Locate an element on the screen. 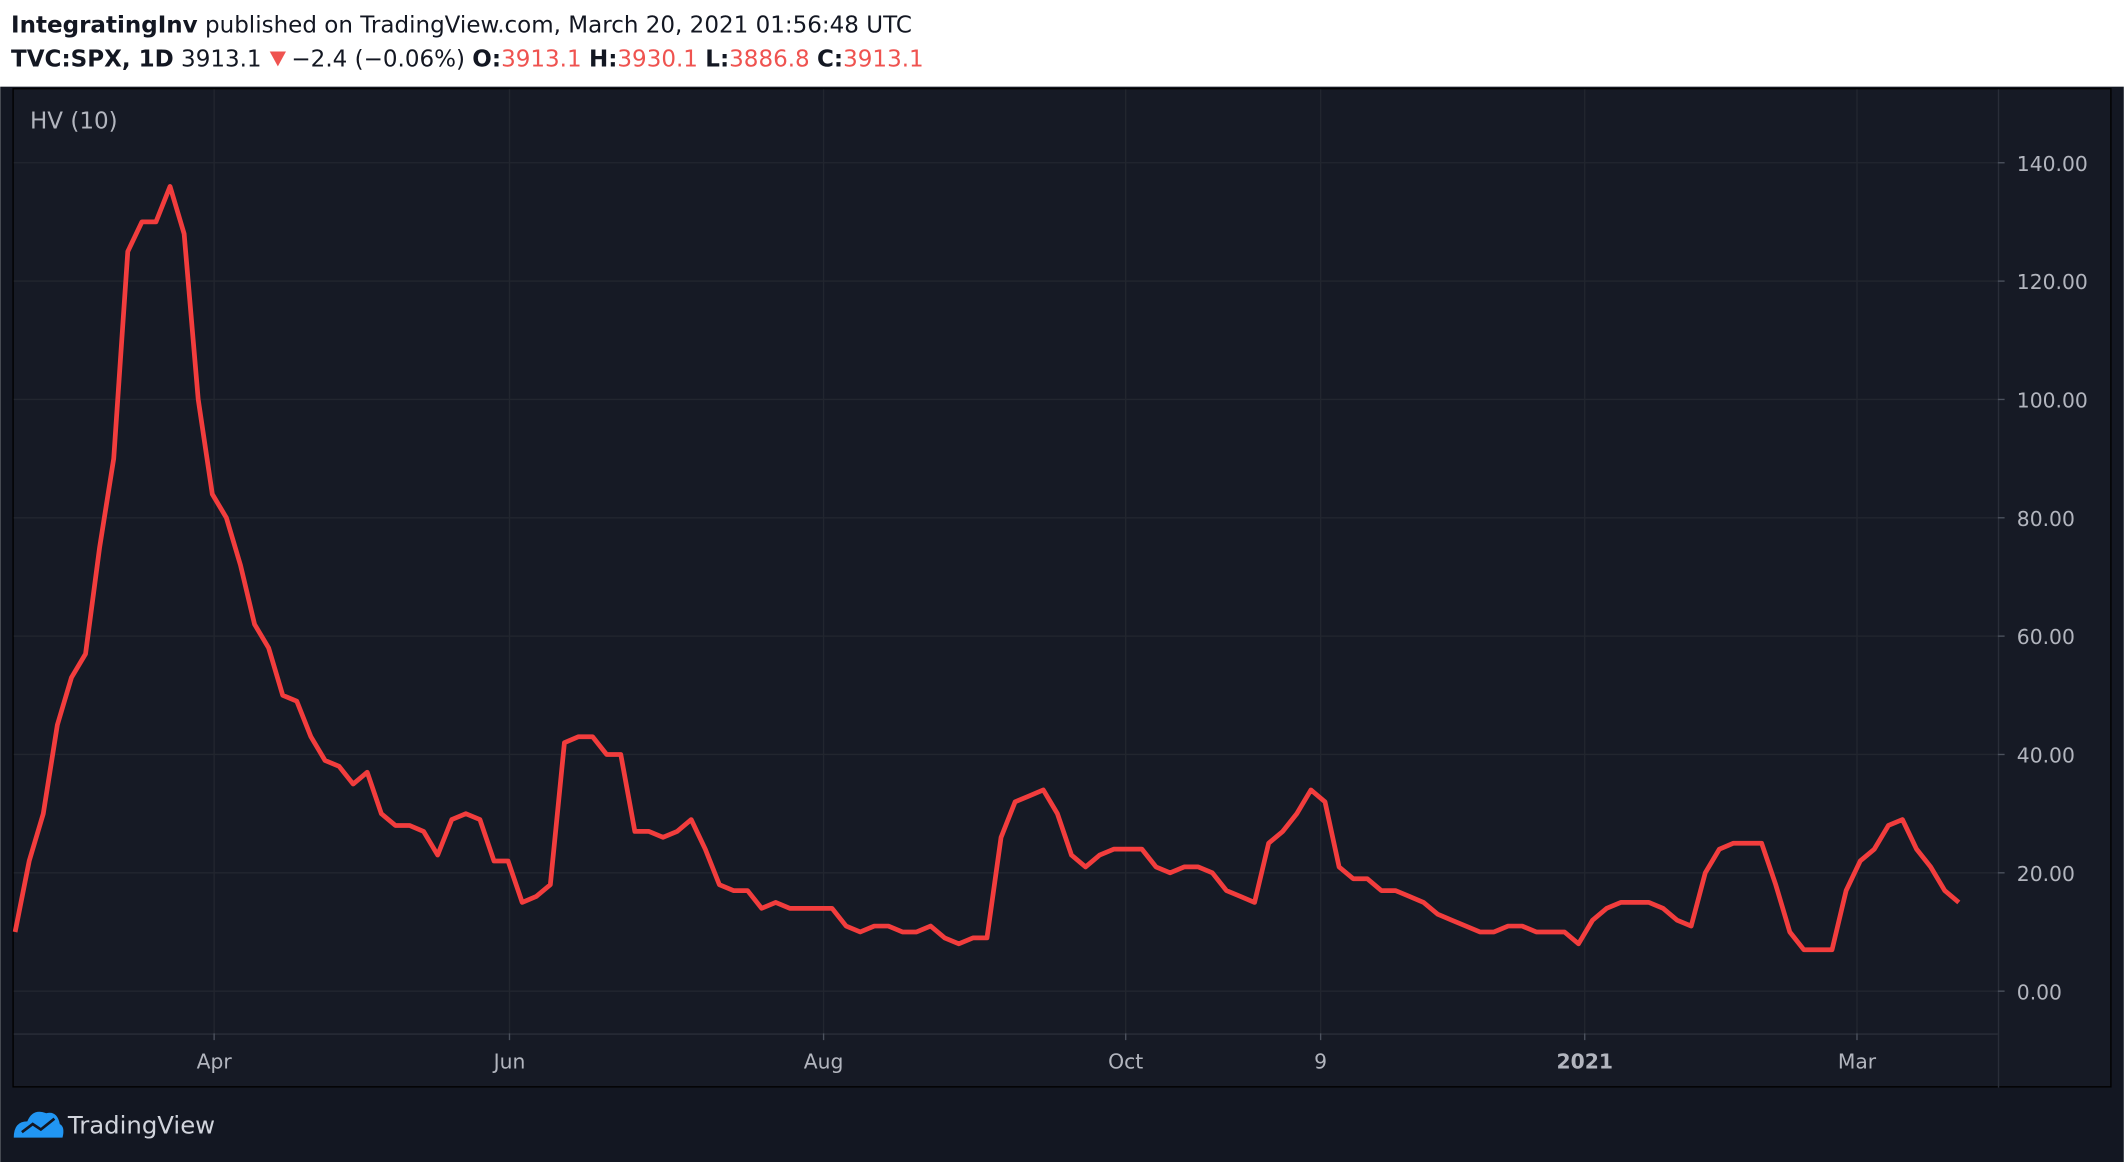 Image resolution: width=2124 pixels, height=1162 pixels. y-tick-label: 140.00 is located at coordinates (2052, 164).